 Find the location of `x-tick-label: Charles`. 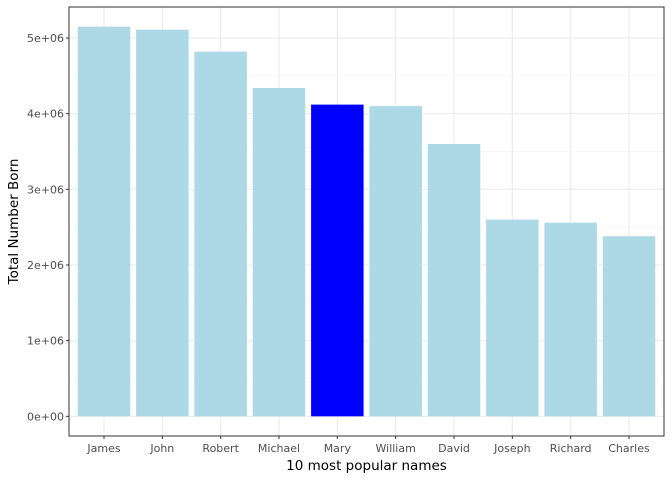

x-tick-label: Charles is located at coordinates (629, 448).